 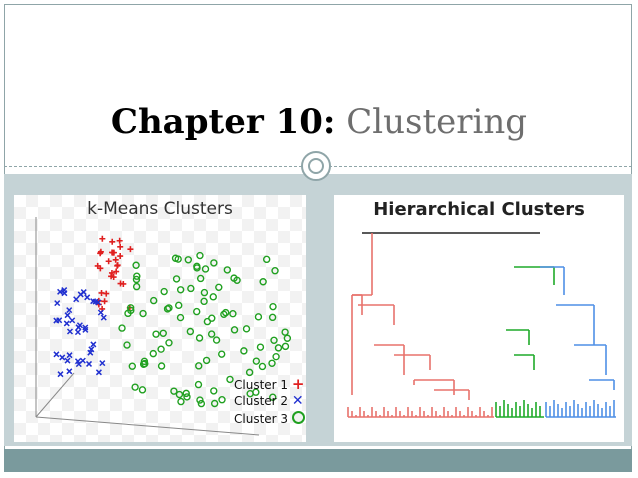 What do you see at coordinates (55, 395) in the screenshot?
I see `y-axis` at bounding box center [55, 395].